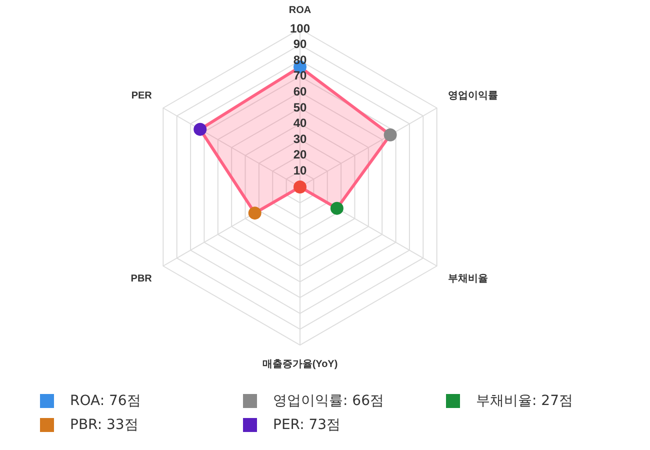  I want to click on spoke-label: PBR, so click(141, 278).